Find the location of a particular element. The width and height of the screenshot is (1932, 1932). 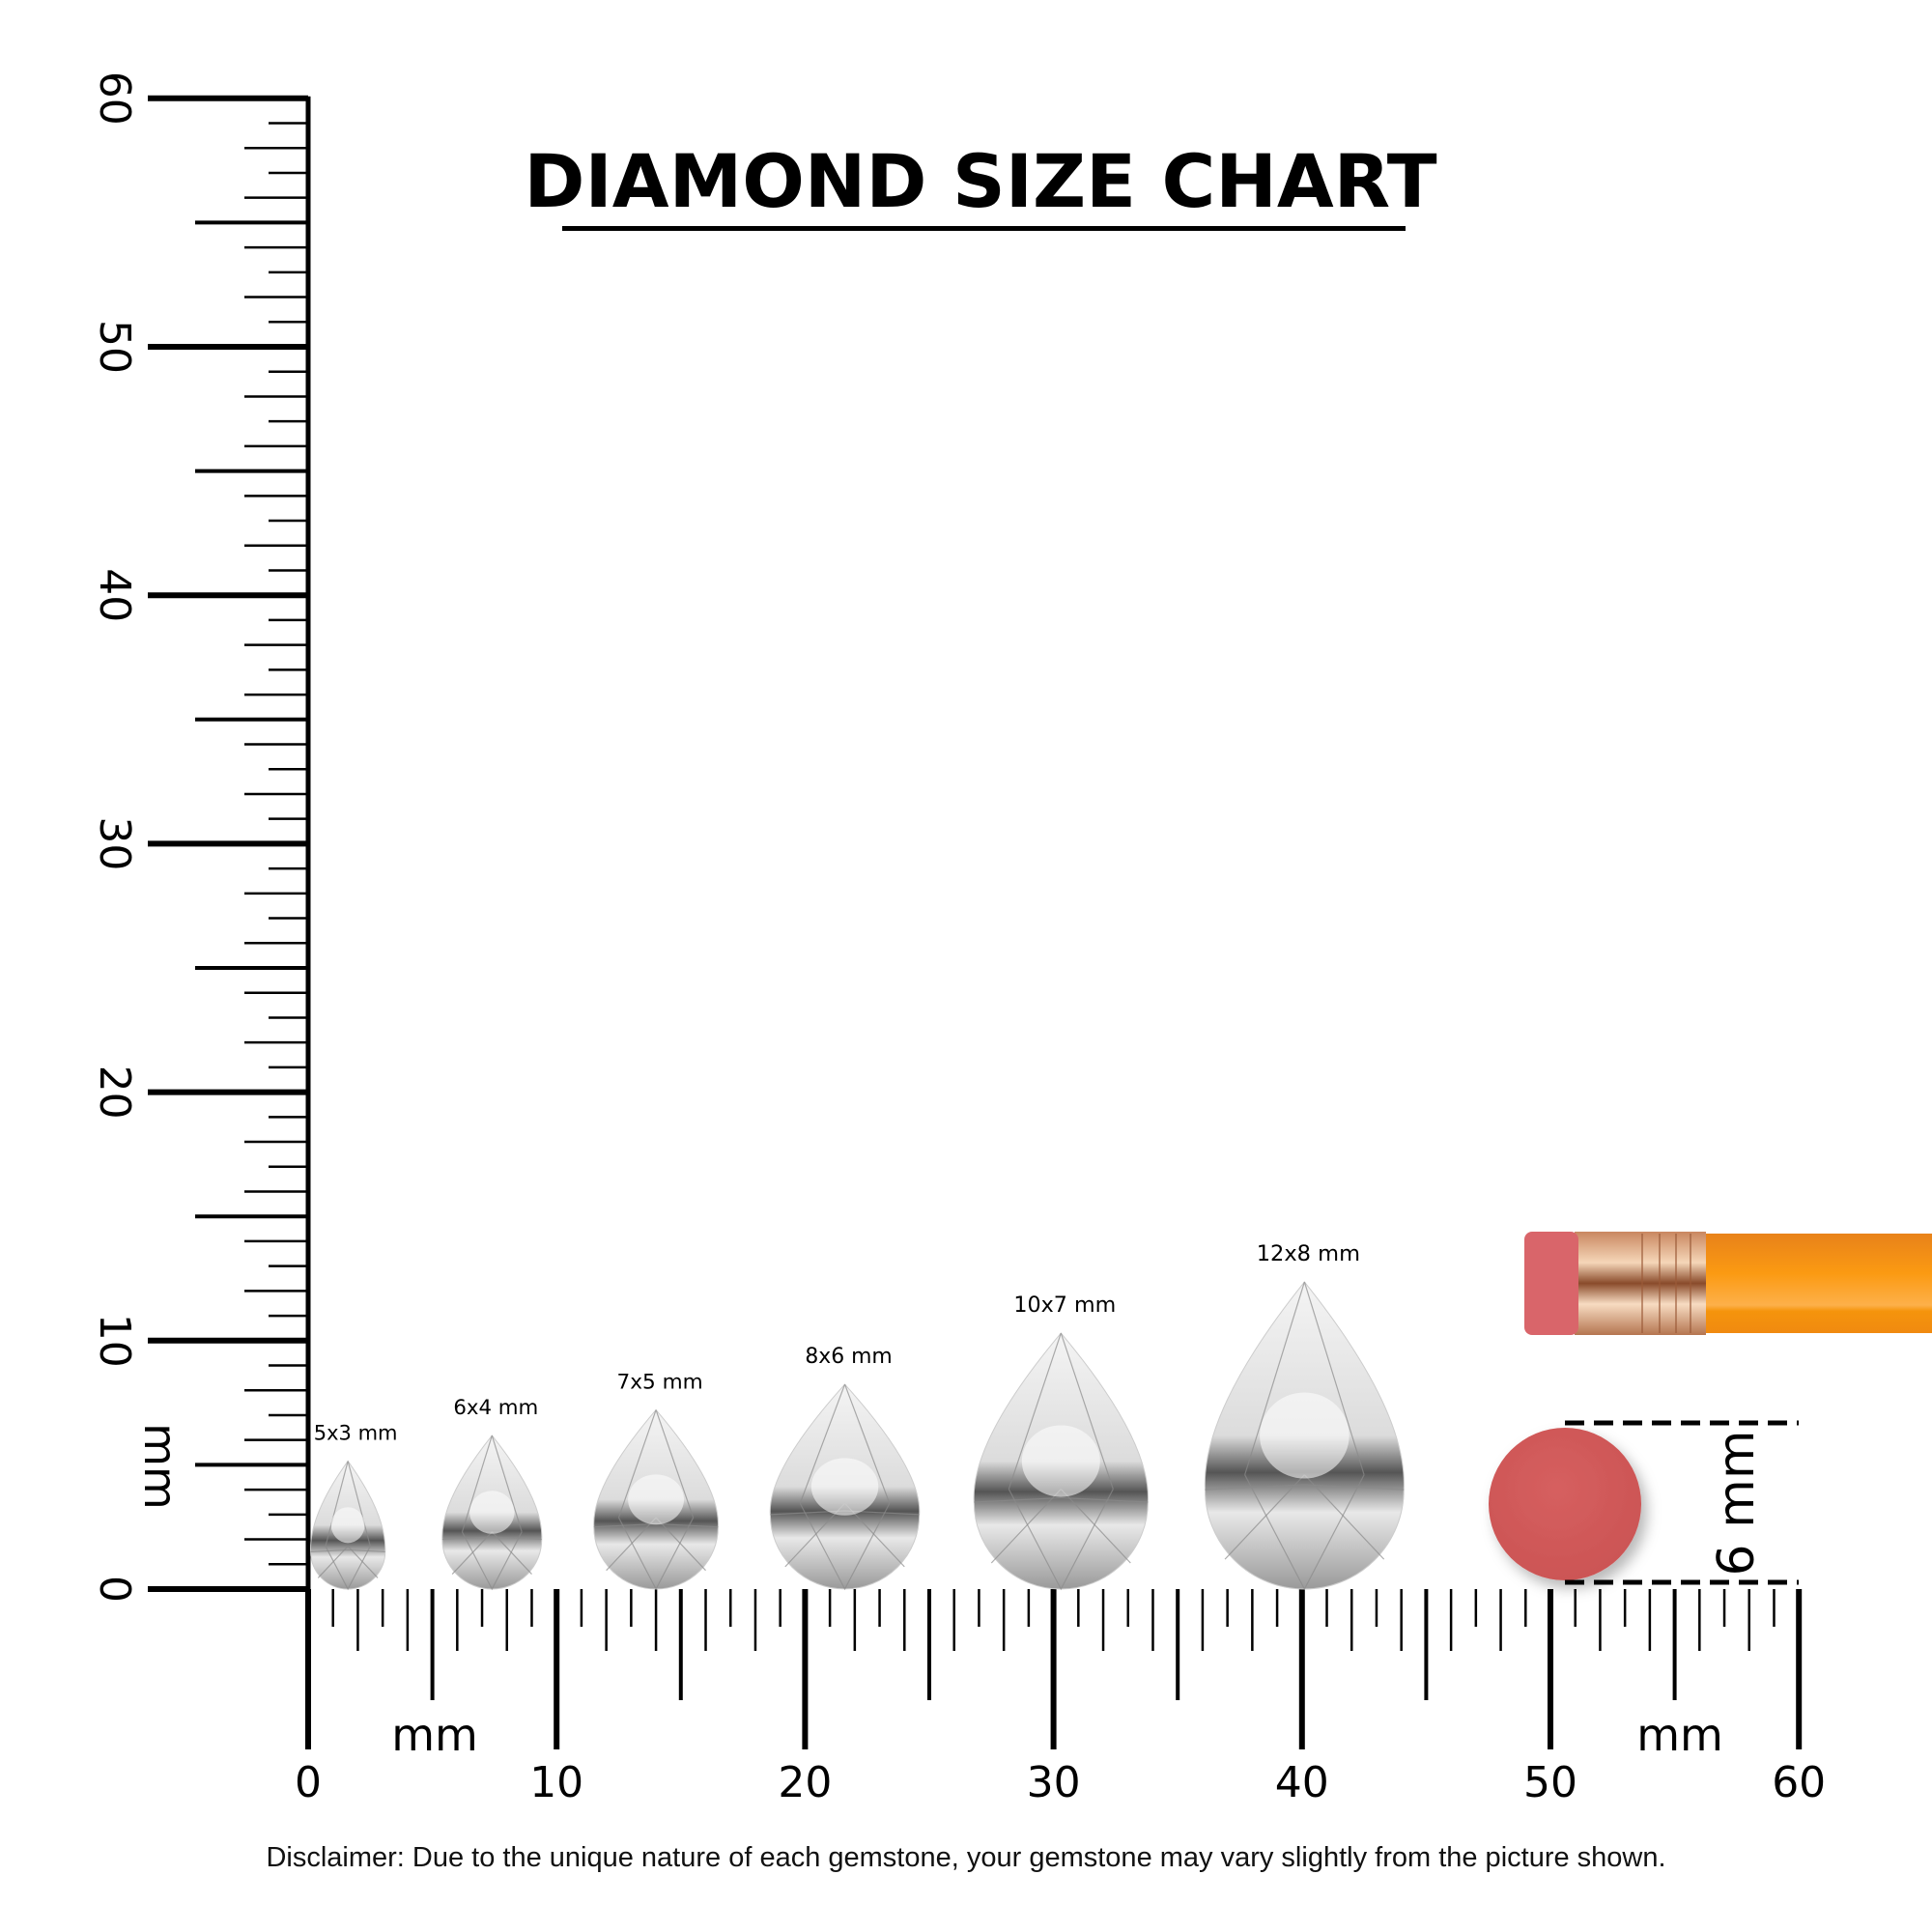

diamond-size-label: 10x7 mm is located at coordinates (1064, 1305).